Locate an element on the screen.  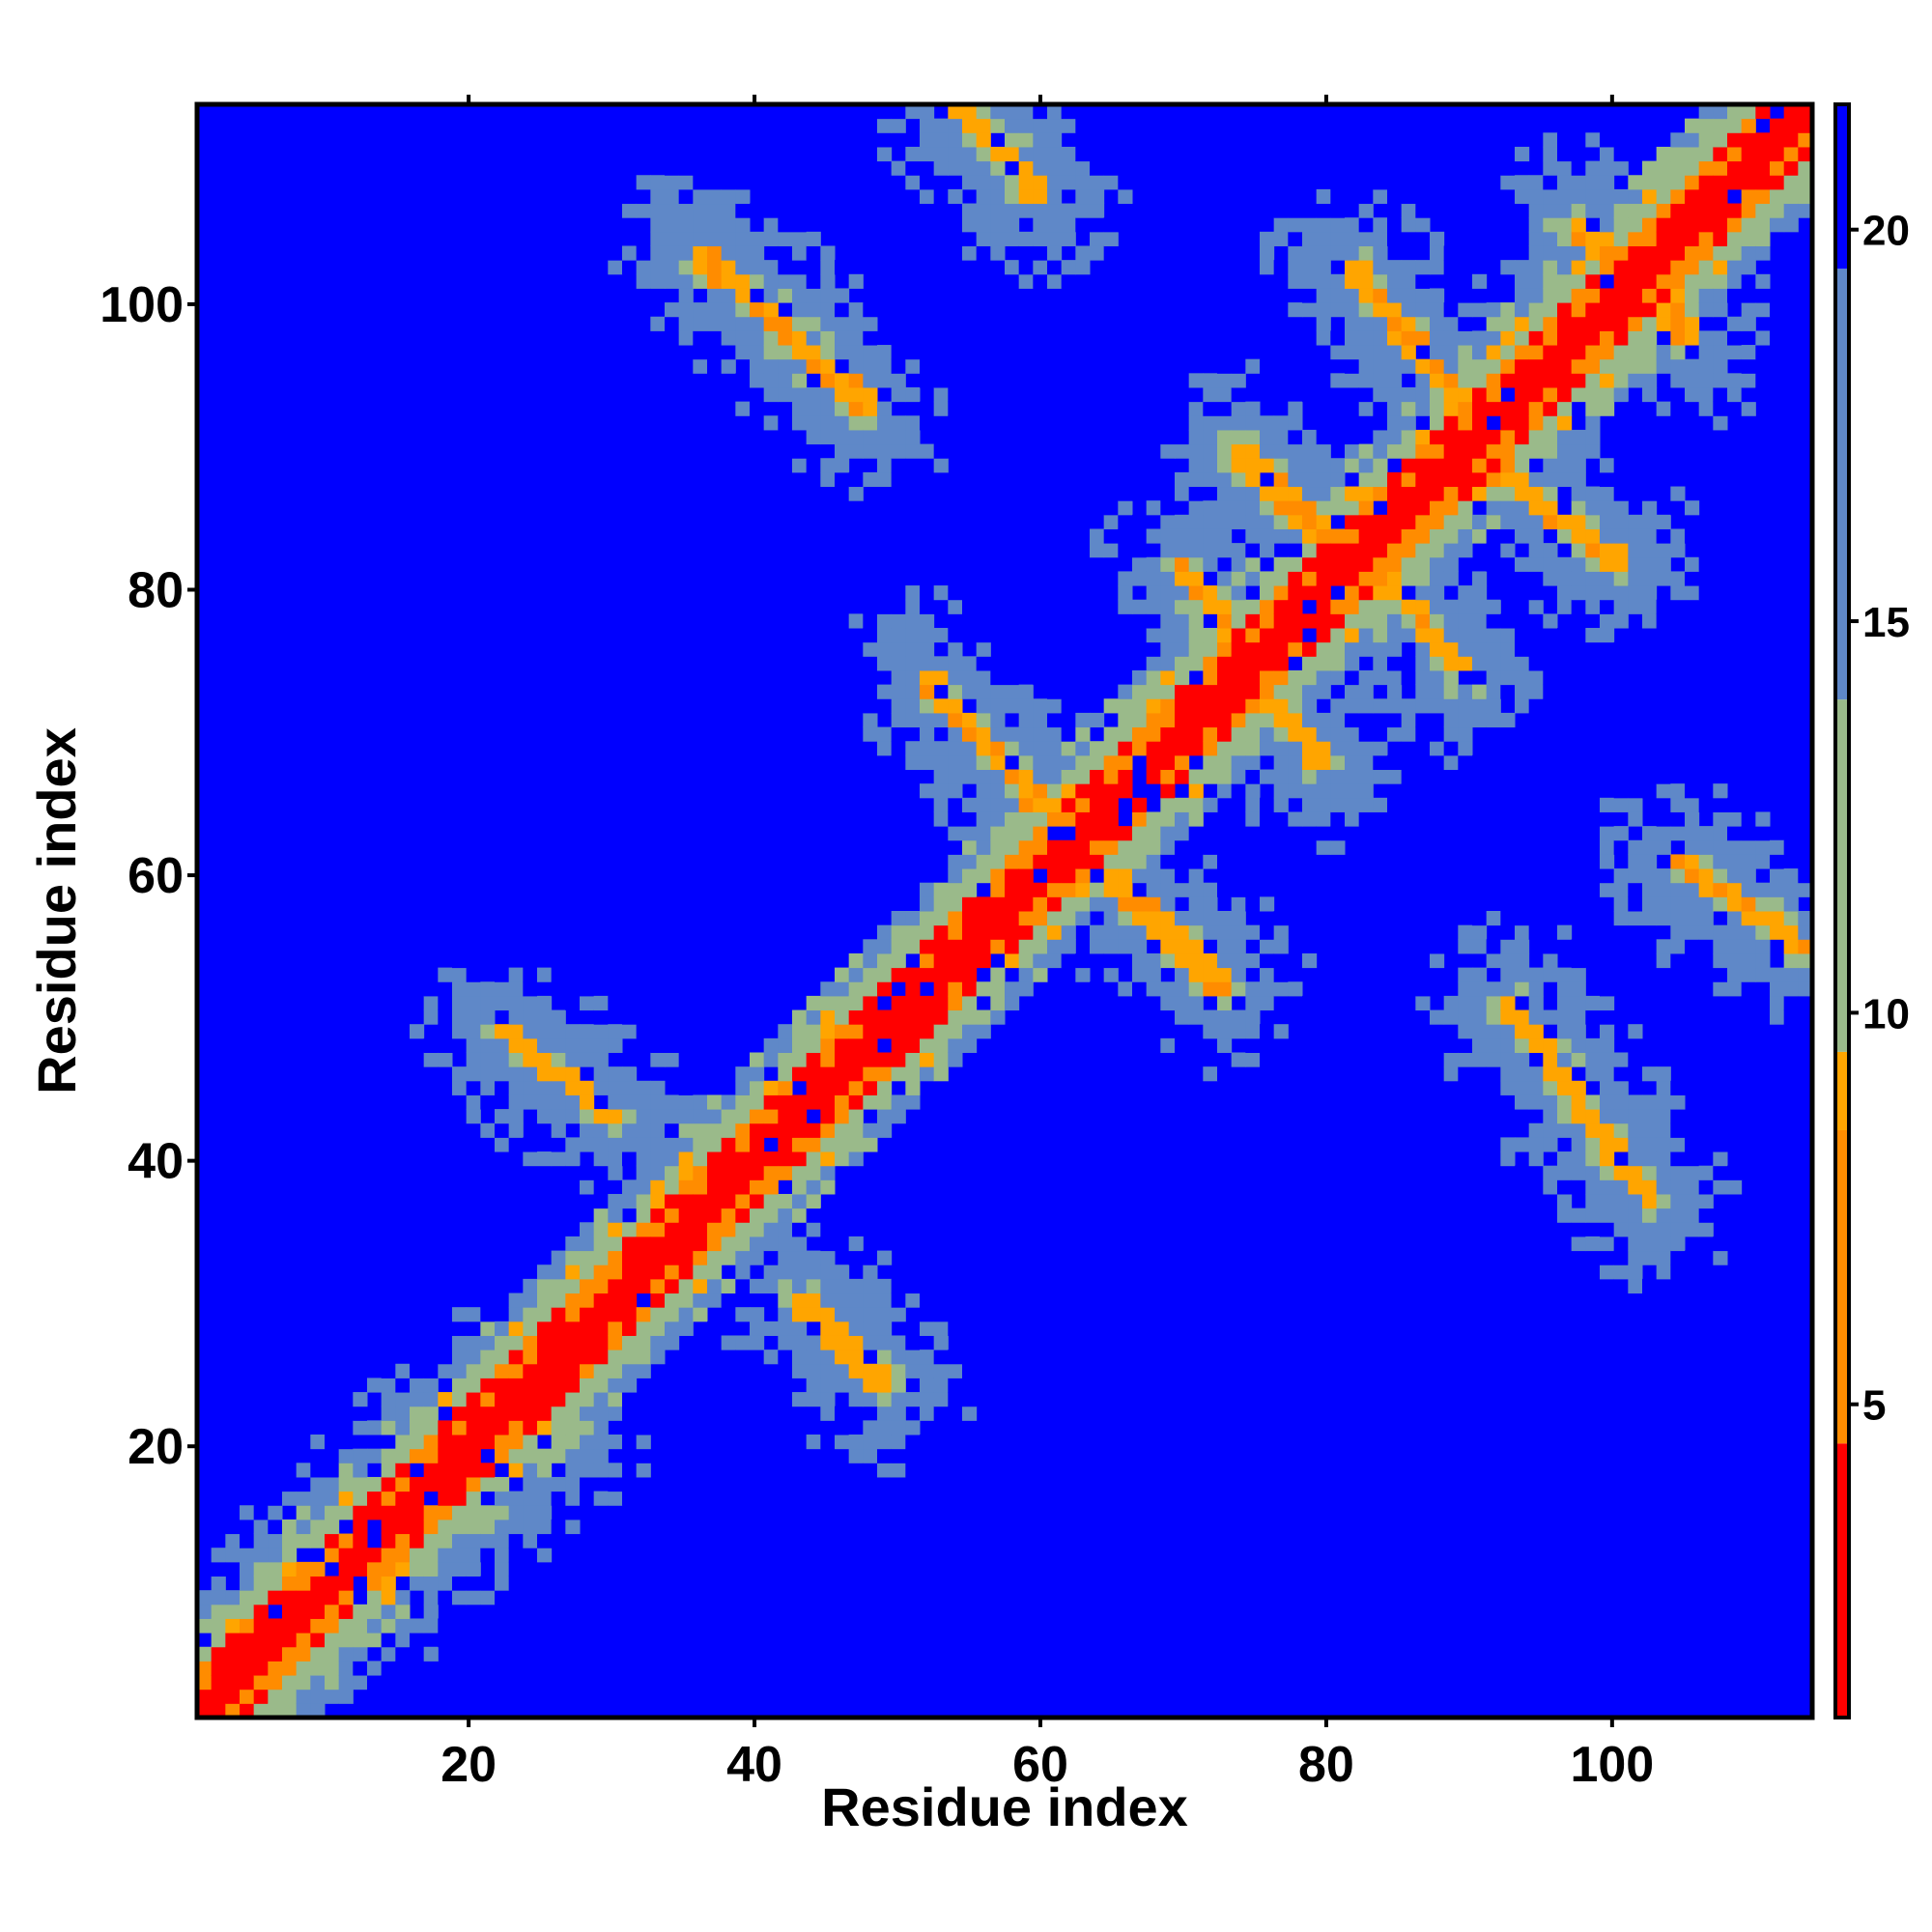
x-tick-label: 80 is located at coordinates (1326, 1765).